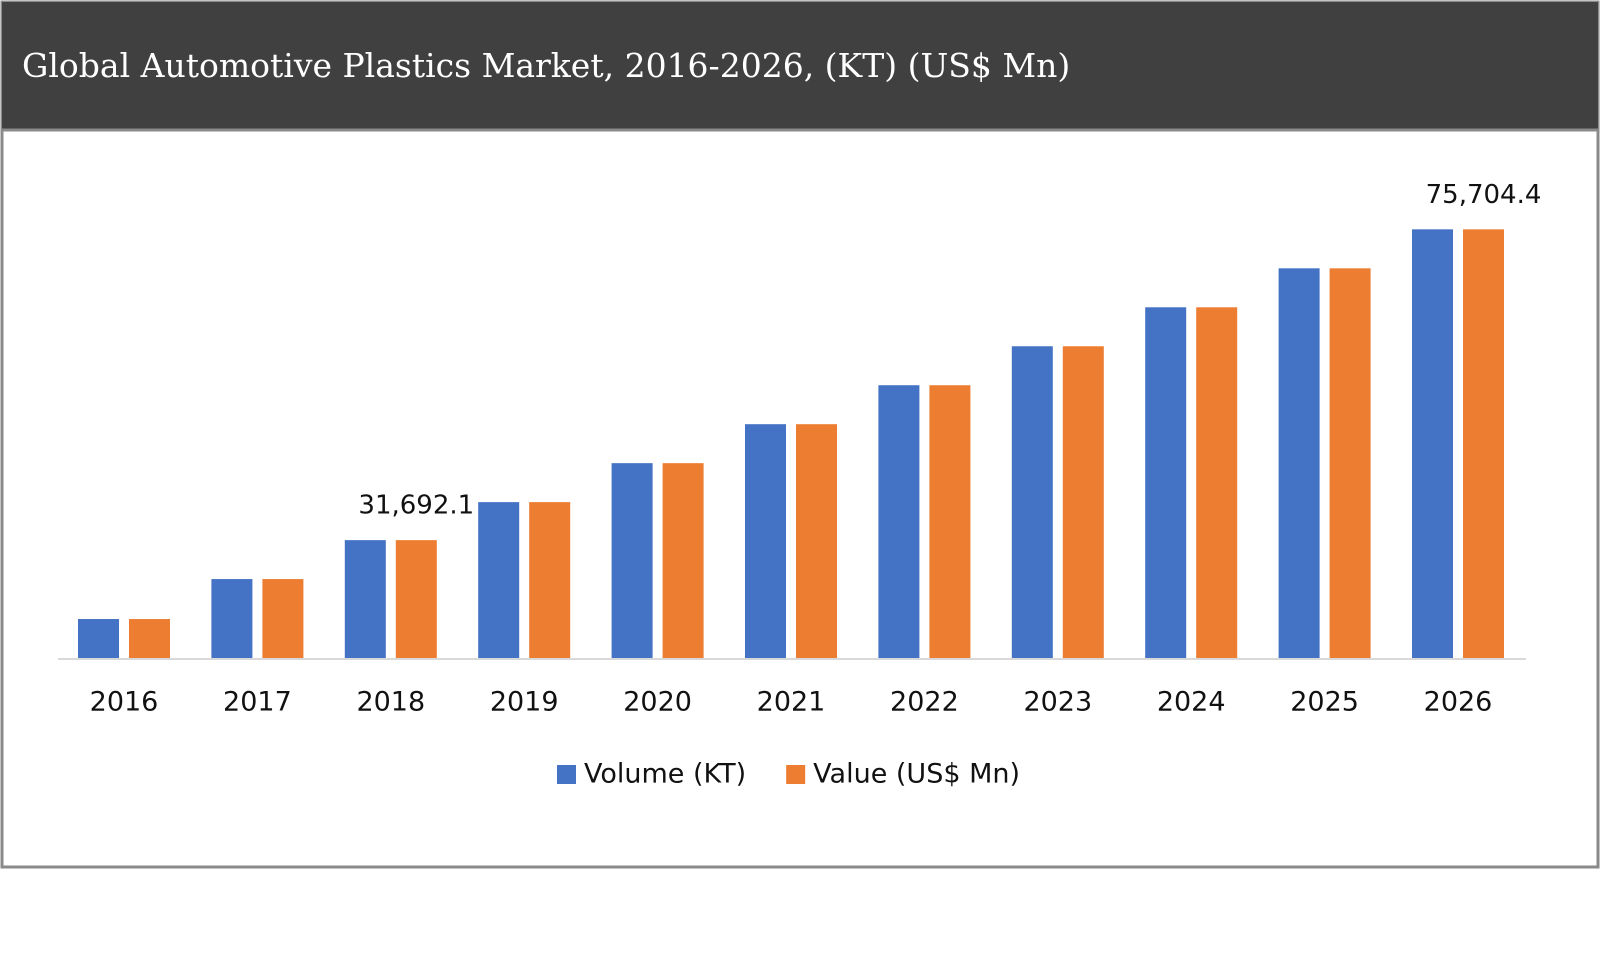 The height and width of the screenshot is (967, 1600). Describe the element at coordinates (924, 702) in the screenshot. I see `x-tick-label: 2022` at that location.